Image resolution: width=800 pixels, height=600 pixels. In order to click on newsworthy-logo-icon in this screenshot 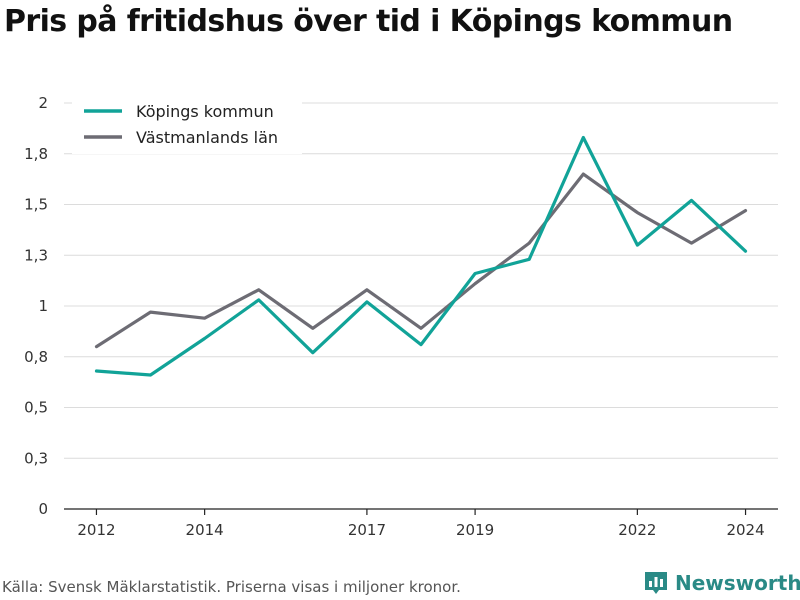, I will do `click(656, 583)`.